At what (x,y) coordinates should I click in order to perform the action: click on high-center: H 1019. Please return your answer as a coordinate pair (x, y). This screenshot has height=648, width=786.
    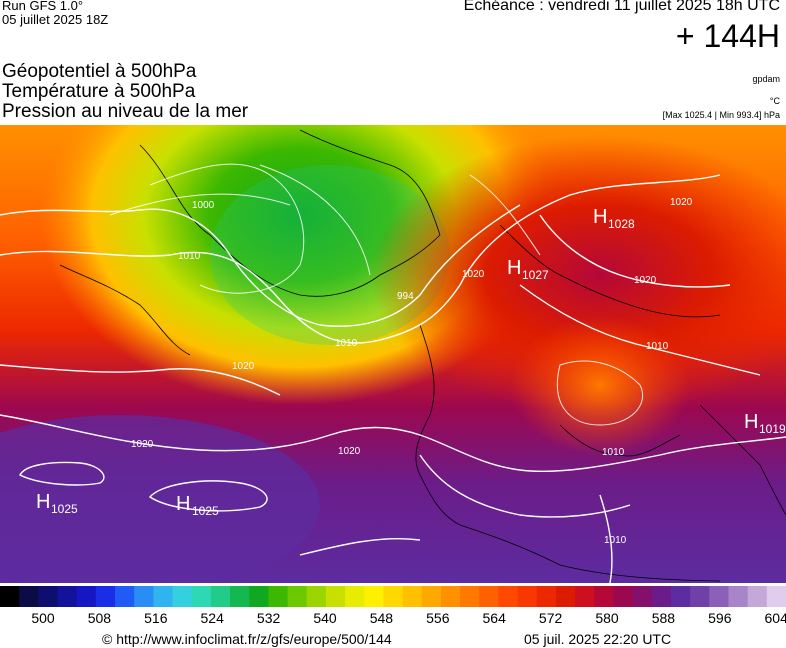
    Looking at the image, I should click on (765, 423).